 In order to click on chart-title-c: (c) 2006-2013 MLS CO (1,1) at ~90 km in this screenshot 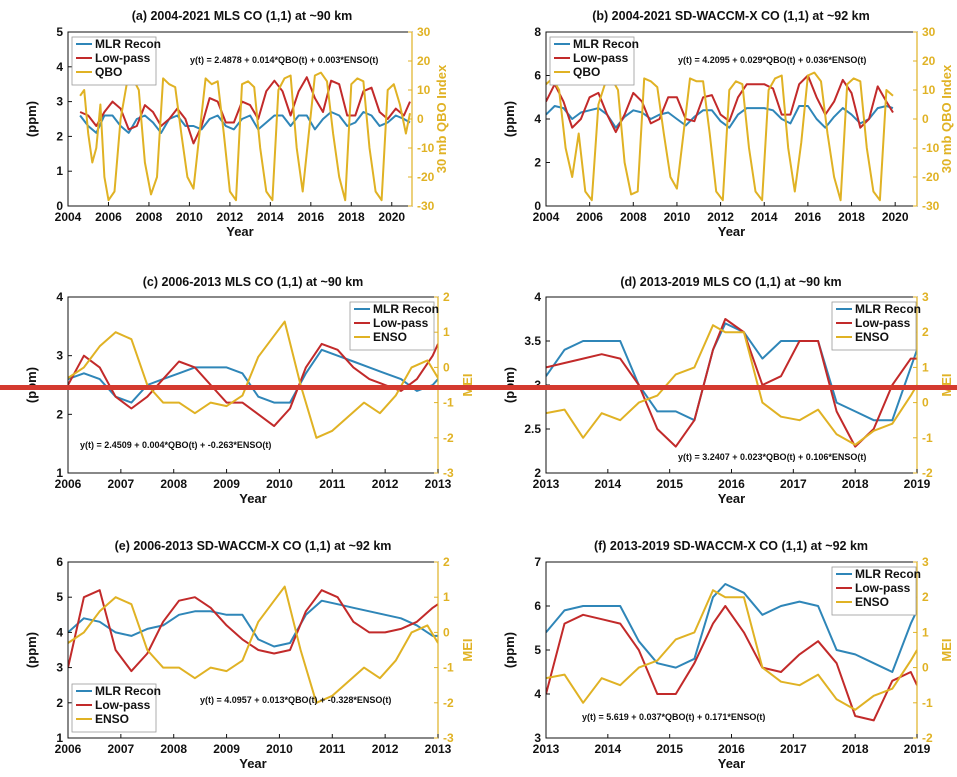, I will do `click(253, 282)`.